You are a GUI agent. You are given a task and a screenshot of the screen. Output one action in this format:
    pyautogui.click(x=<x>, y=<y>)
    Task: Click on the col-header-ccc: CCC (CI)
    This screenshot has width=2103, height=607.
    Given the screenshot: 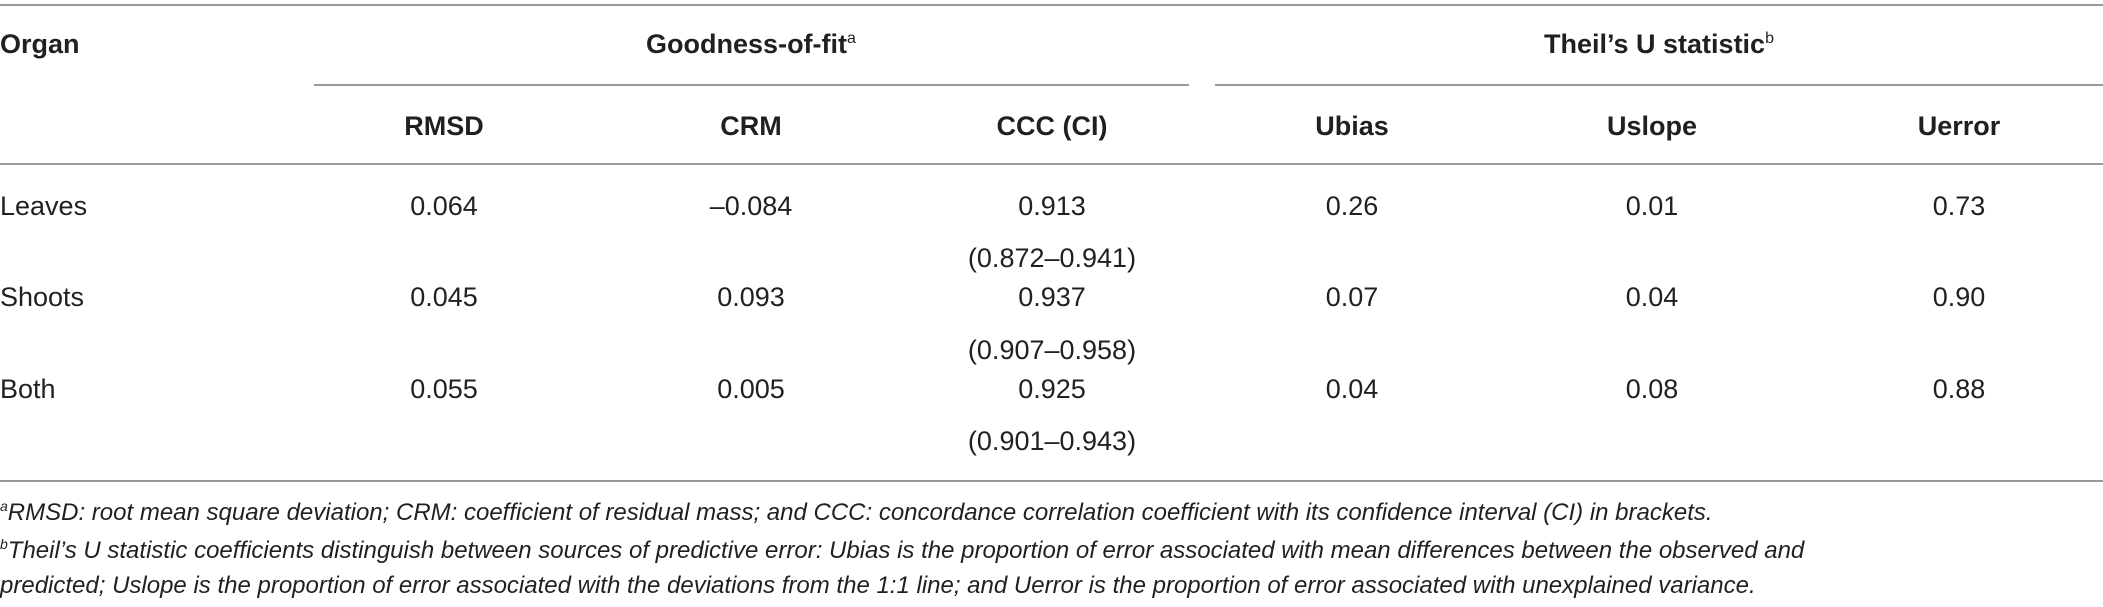 What is the action you would take?
    pyautogui.click(x=1052, y=126)
    